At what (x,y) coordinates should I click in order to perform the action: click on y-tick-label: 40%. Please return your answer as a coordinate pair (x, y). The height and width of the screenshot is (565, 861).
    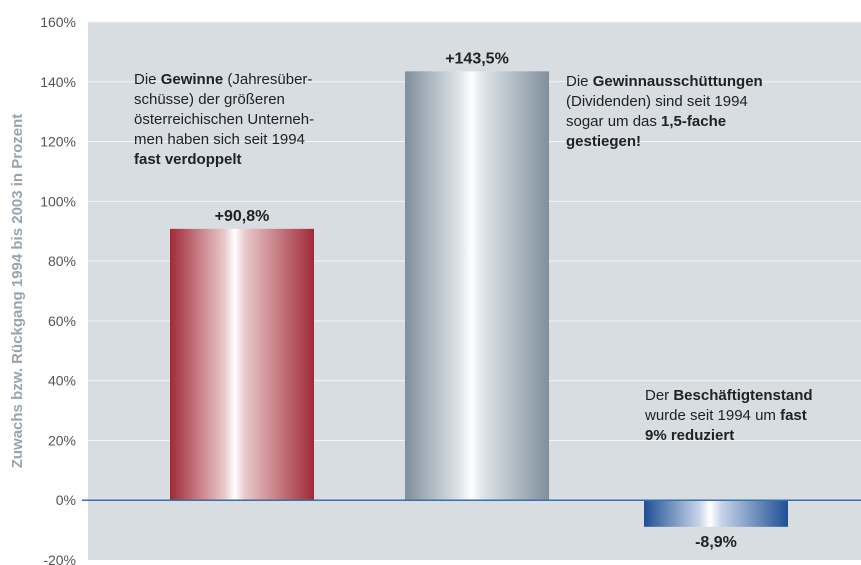
    Looking at the image, I should click on (62, 381).